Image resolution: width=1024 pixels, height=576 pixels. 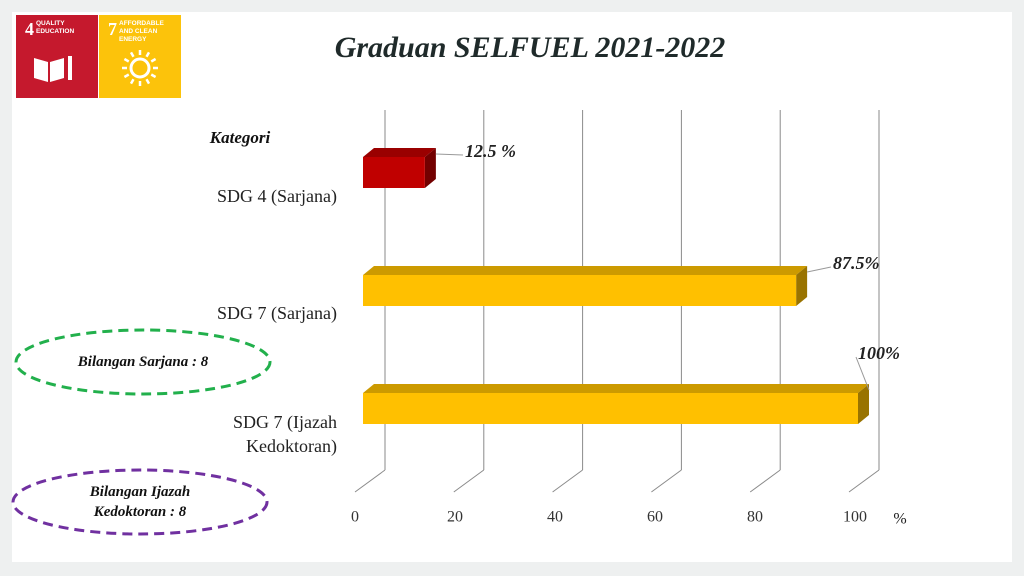 What do you see at coordinates (755, 517) in the screenshot?
I see `x-tick-label: 80` at bounding box center [755, 517].